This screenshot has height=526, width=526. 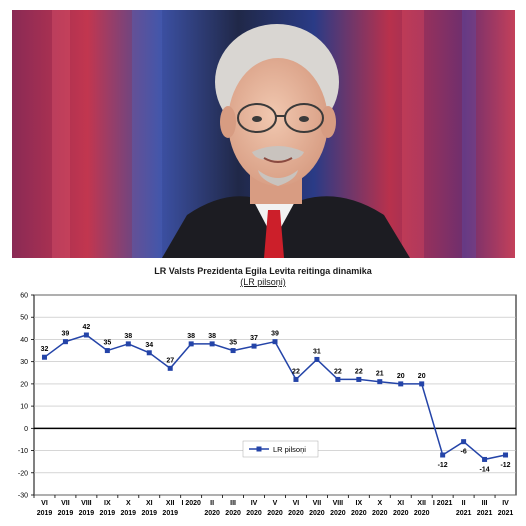 What do you see at coordinates (170, 360) in the screenshot?
I see `data-label: 27` at bounding box center [170, 360].